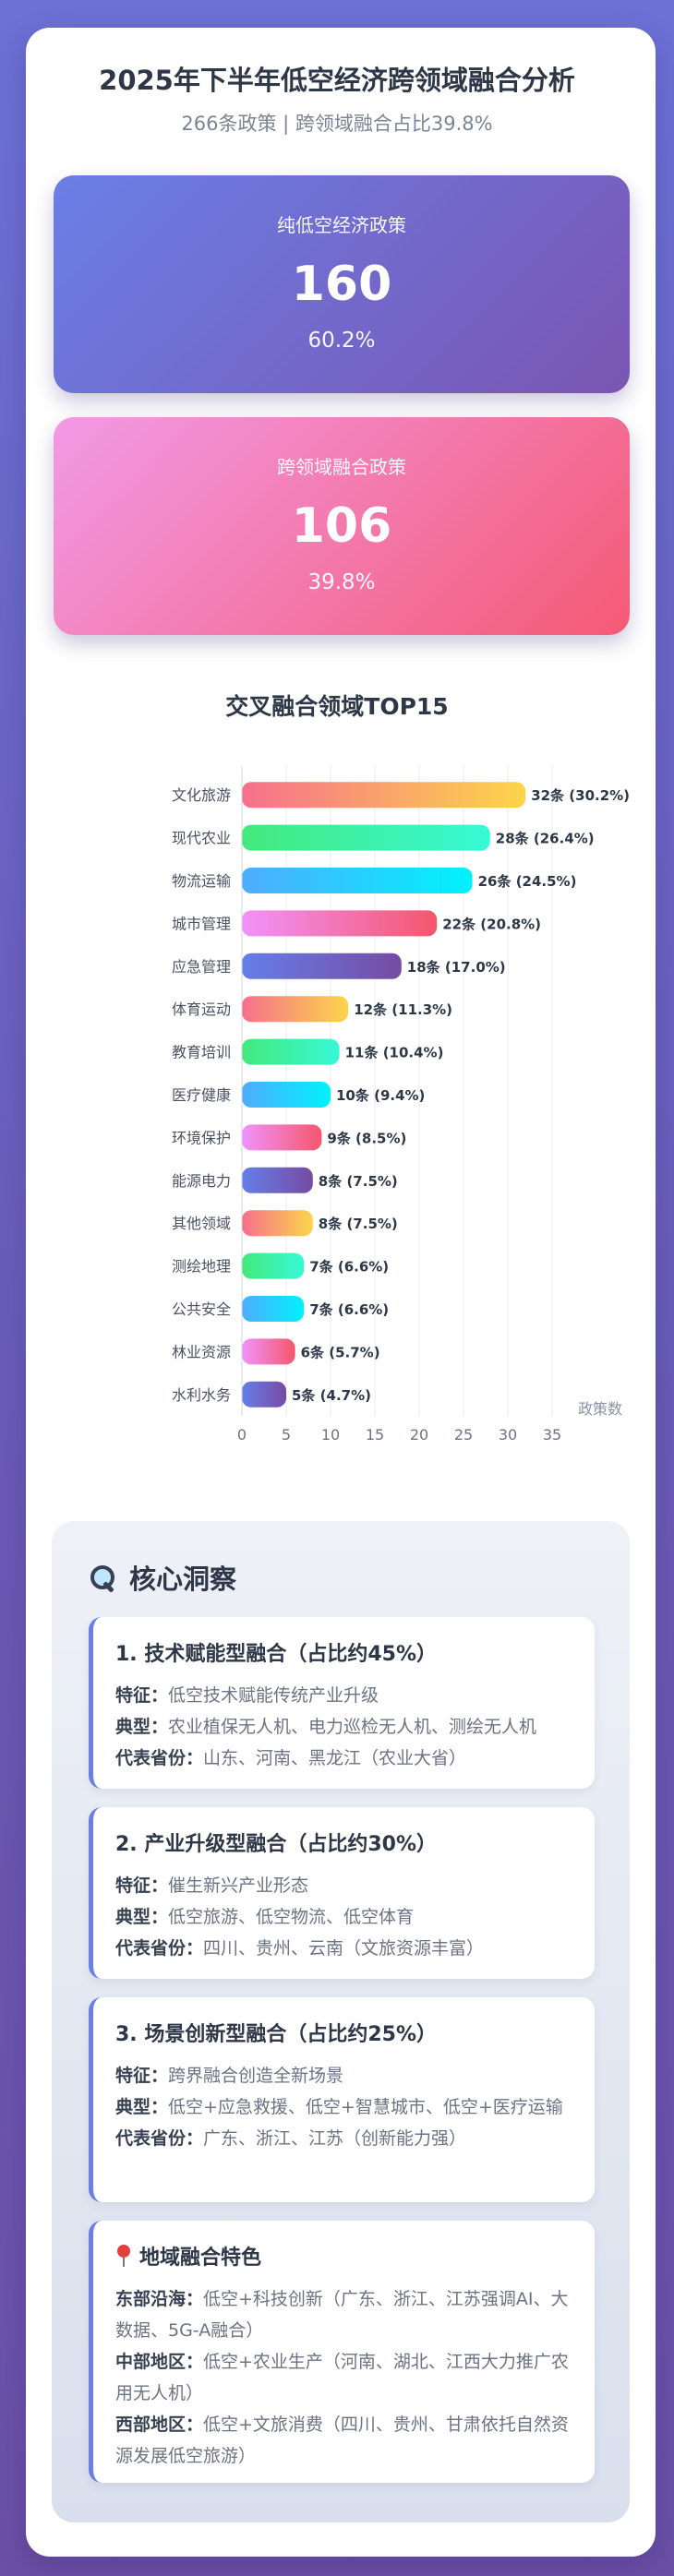  I want to click on data-label: 32条 (30.2%), so click(580, 796).